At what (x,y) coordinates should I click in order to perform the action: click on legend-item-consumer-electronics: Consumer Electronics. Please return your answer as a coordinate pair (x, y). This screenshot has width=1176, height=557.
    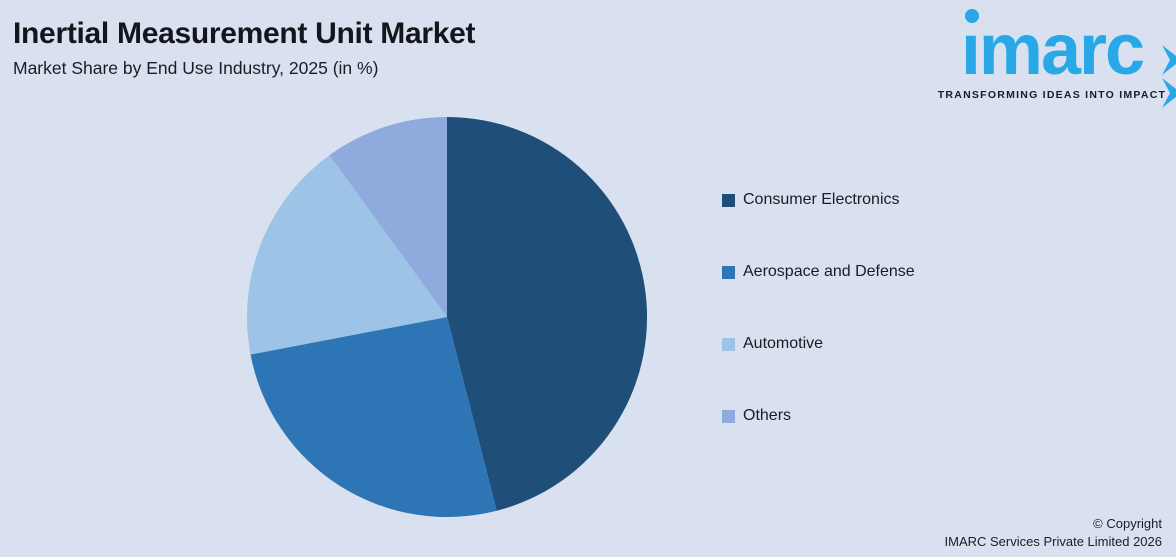
    Looking at the image, I should click on (818, 200).